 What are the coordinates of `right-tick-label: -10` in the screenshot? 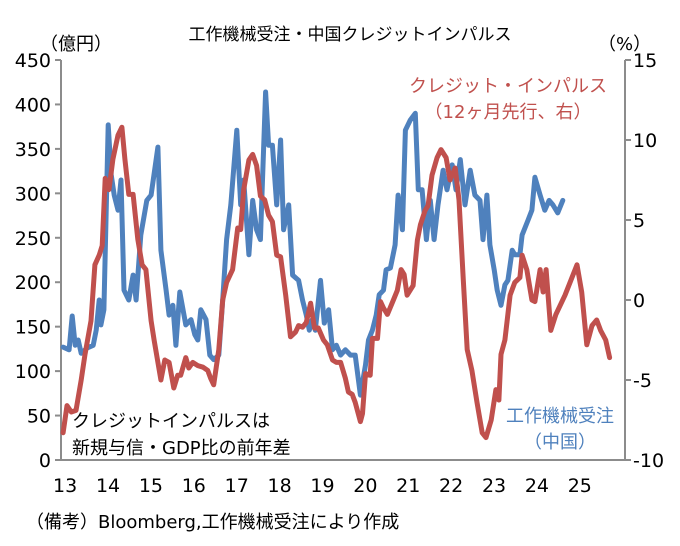 It's located at (648, 461).